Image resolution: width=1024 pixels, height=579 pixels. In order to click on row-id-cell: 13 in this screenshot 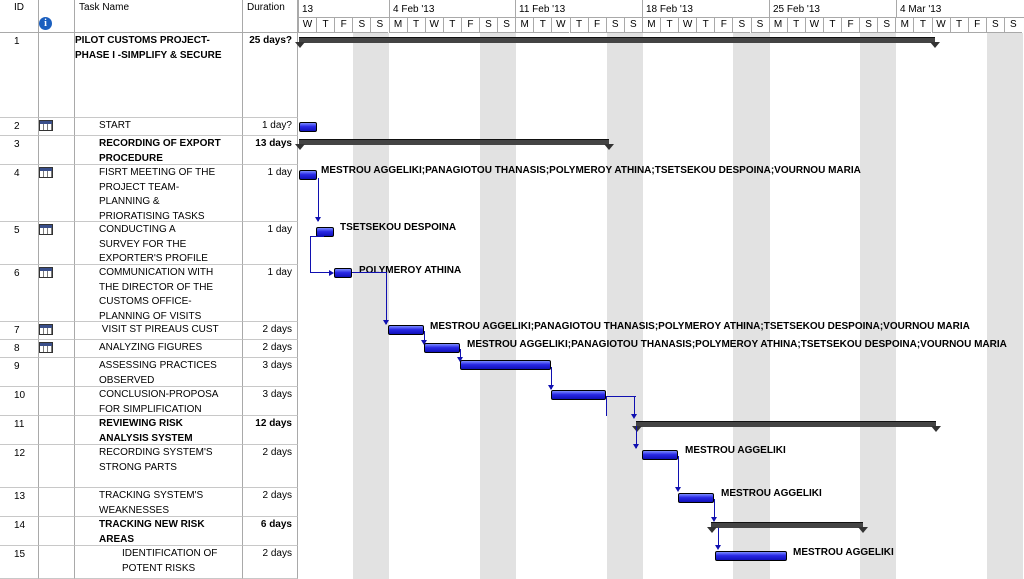, I will do `click(19, 502)`.